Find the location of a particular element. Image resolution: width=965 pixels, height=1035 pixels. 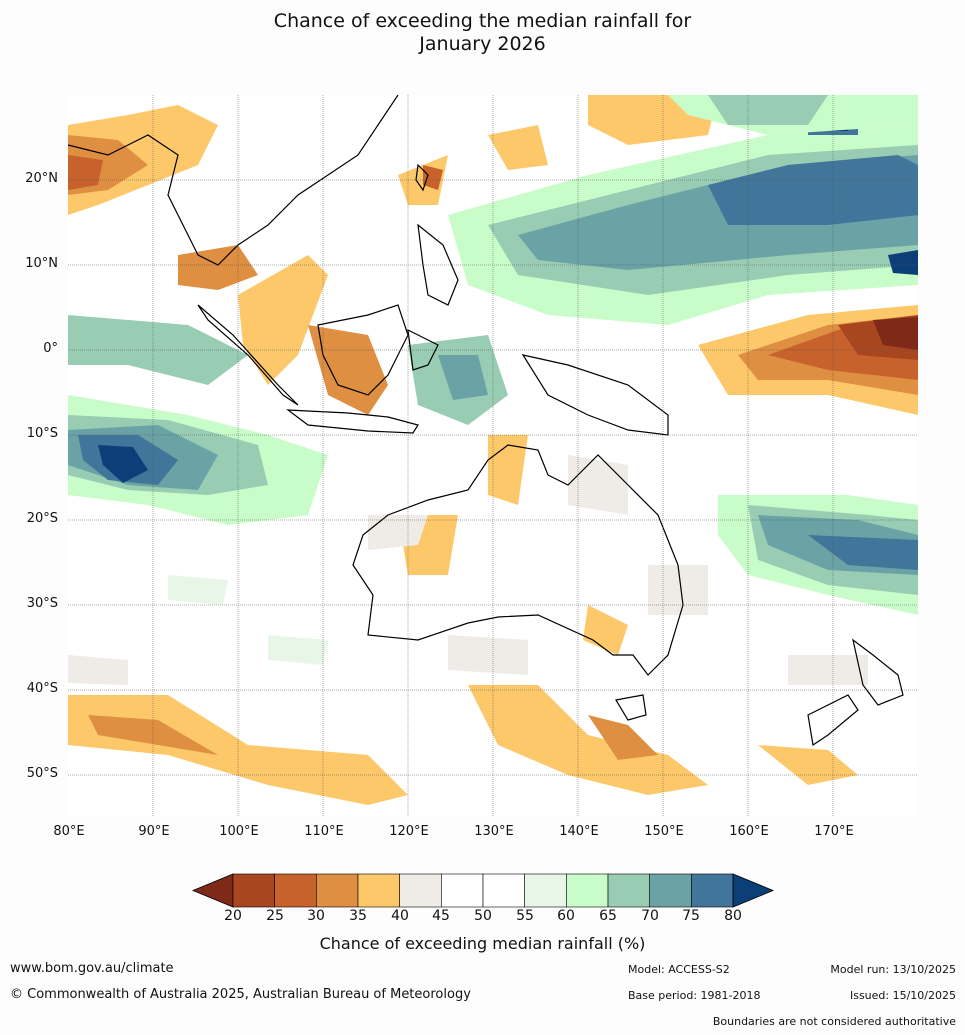

footer-base-period: Base period: 1981-2018 is located at coordinates (694, 995).